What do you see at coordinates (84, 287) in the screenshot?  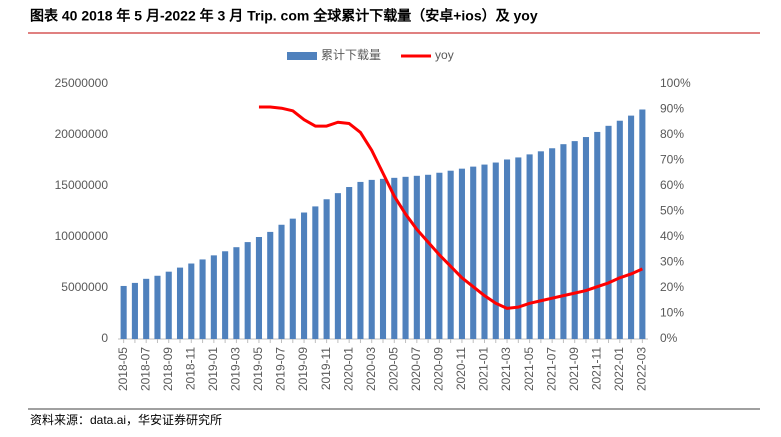 I see `y-tick-label: 5000000` at bounding box center [84, 287].